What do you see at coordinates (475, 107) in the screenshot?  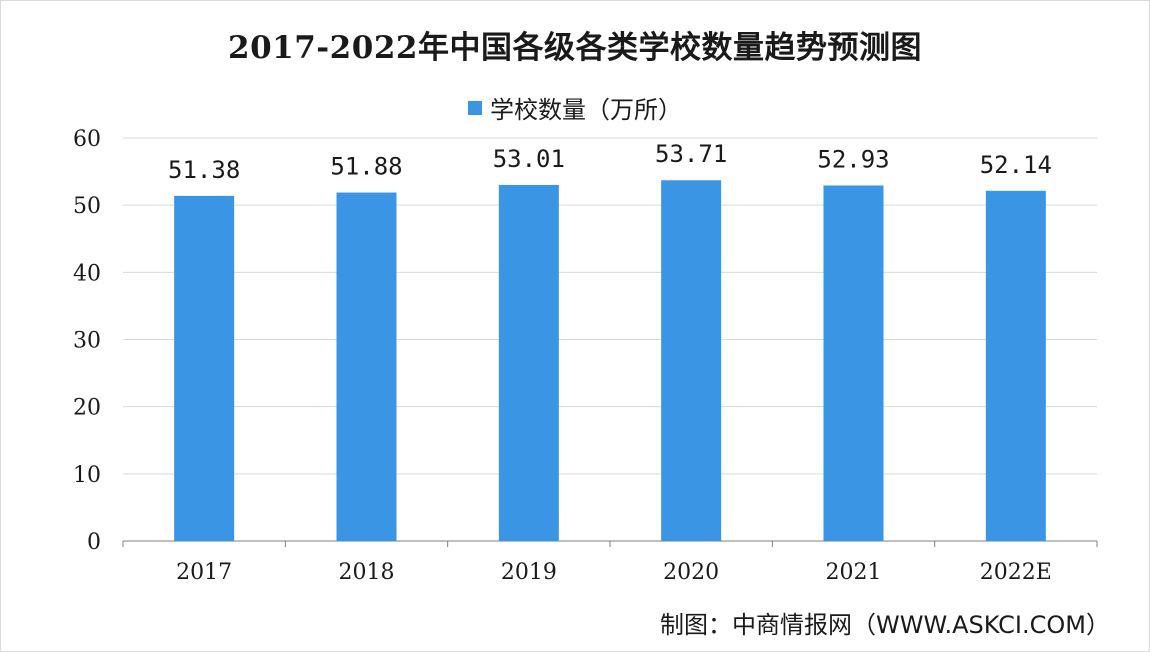 I see `legend-swatch` at bounding box center [475, 107].